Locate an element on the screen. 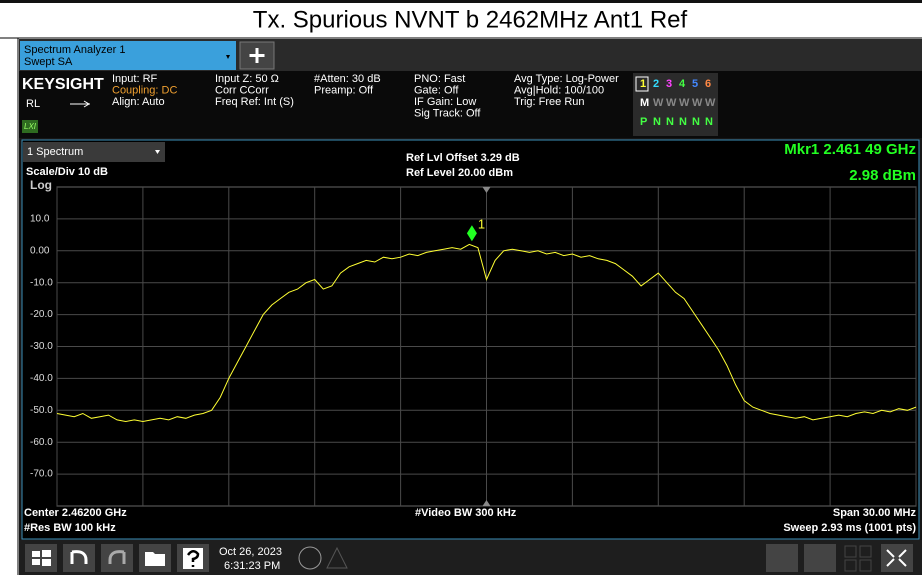  active-trace-box is located at coordinates (642, 84).